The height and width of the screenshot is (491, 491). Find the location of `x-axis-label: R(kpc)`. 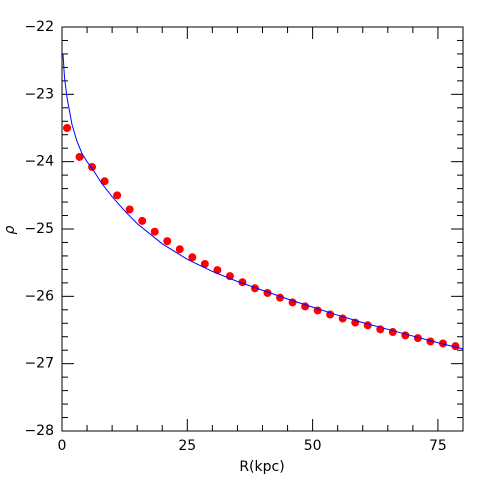

x-axis-label: R(kpc) is located at coordinates (261, 467).